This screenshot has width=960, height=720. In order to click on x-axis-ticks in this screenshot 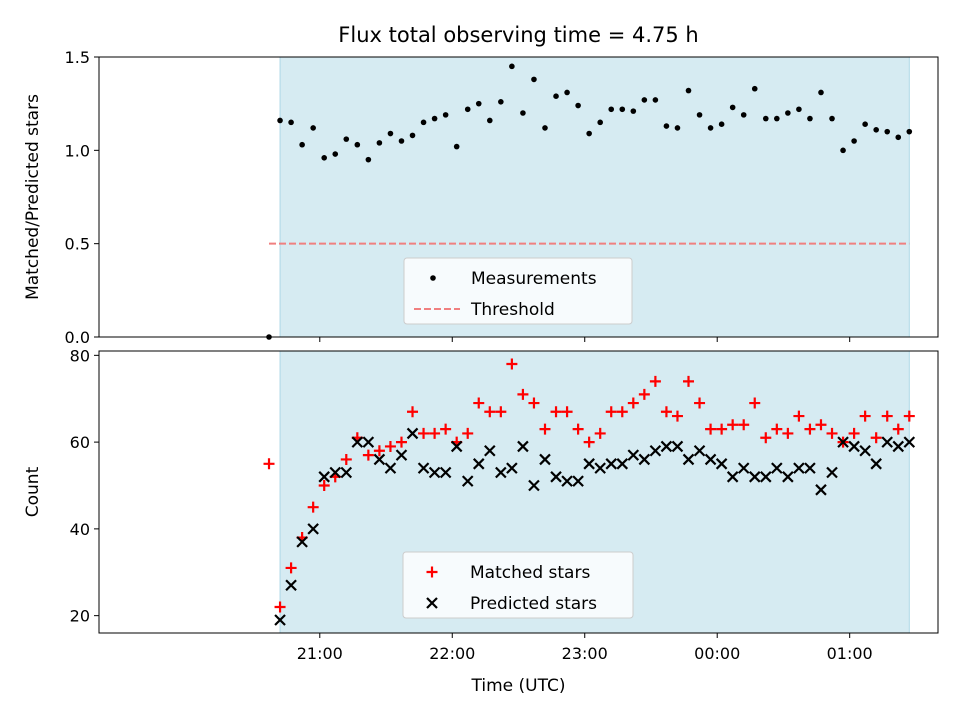, I will do `click(585, 339)`.